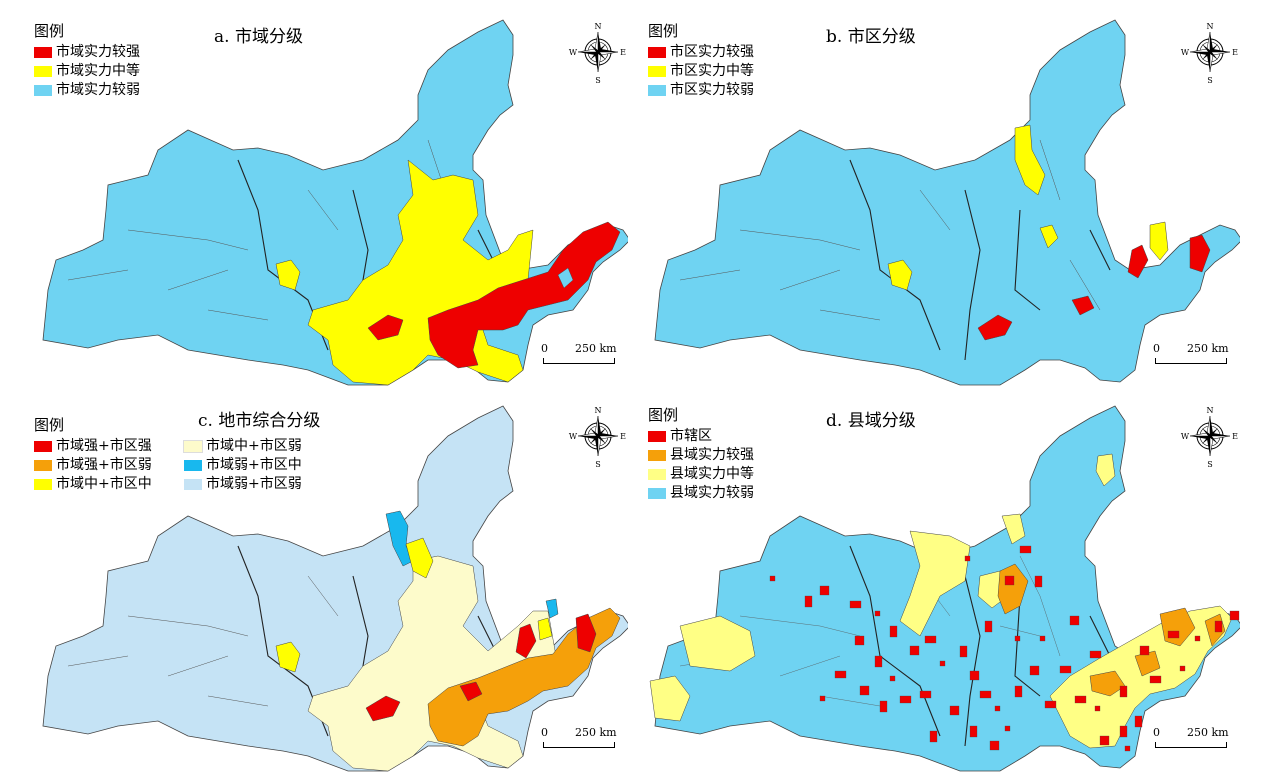 Image resolution: width=1269 pixels, height=779 pixels. Describe the element at coordinates (701, 61) in the screenshot. I see `legend-b: 图例 市区实力较强 市区实力中等 市区实力较弱` at that location.